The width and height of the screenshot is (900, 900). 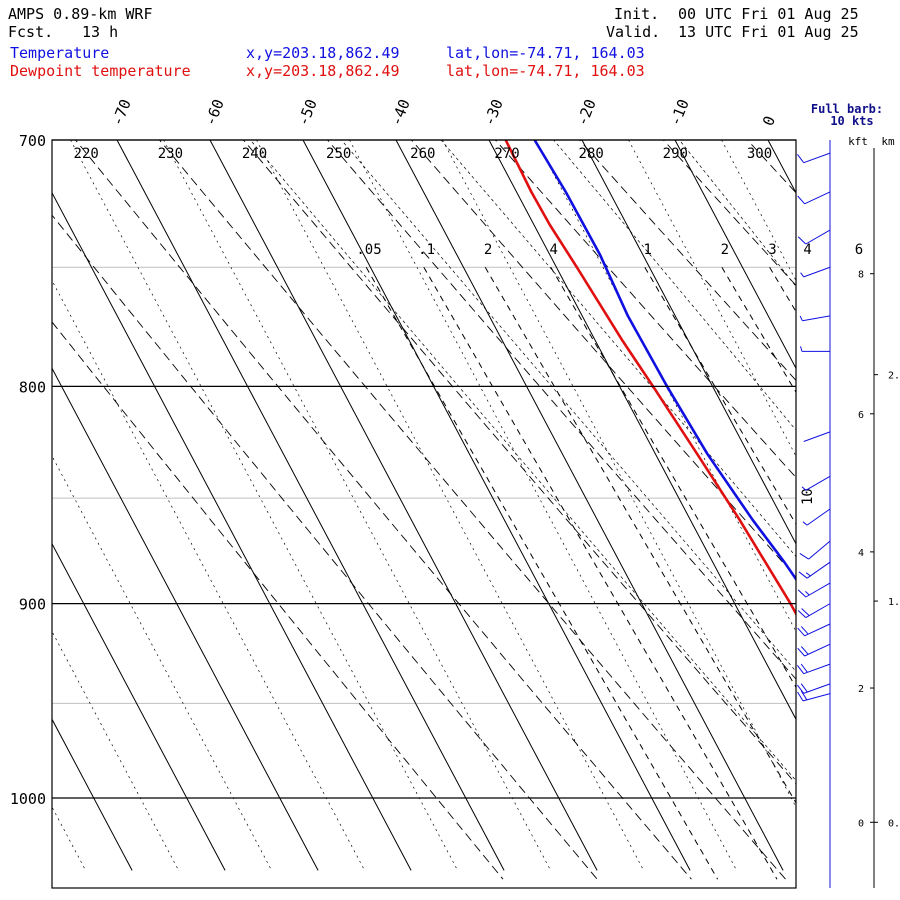 I want to click on legend-dewpoint-latlon: lat,lon=-74.71, 164.03, so click(x=545, y=71).